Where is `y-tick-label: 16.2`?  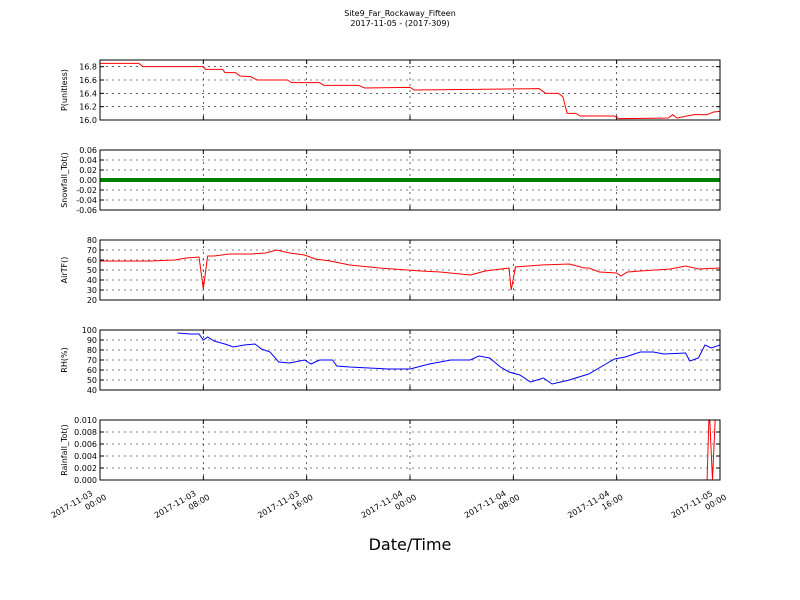
y-tick-label: 16.2 is located at coordinates (88, 107).